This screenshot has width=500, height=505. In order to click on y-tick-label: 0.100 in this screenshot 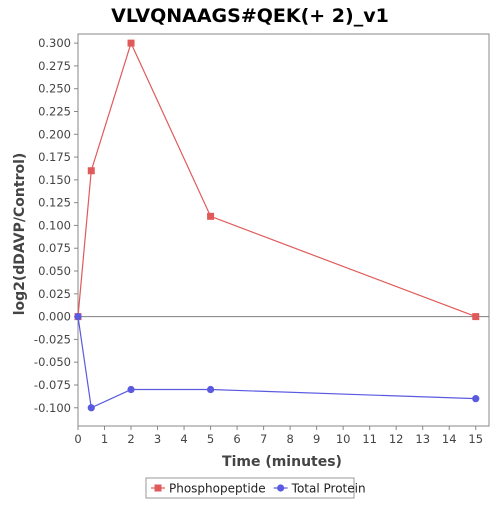, I will do `click(54, 225)`.